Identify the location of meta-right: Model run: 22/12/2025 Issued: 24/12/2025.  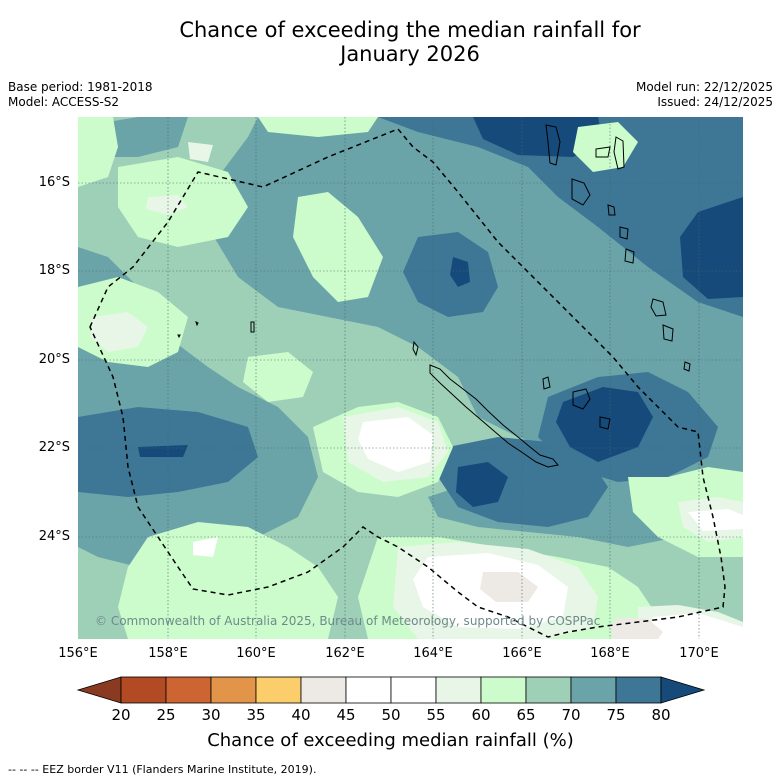
(704, 95).